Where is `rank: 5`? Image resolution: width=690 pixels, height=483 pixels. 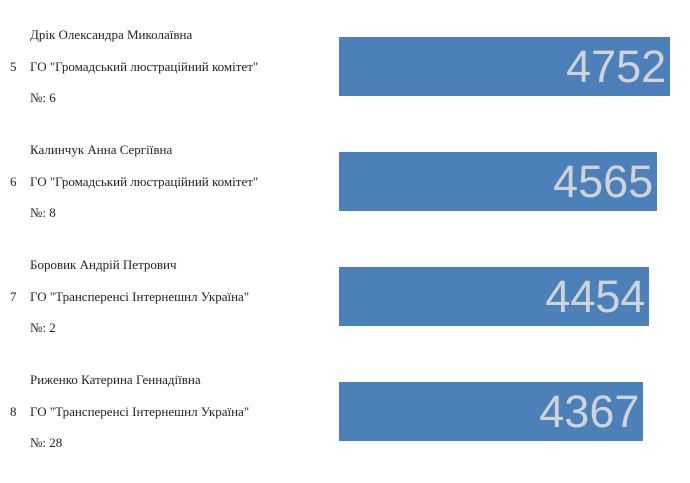 rank: 5 is located at coordinates (13, 66).